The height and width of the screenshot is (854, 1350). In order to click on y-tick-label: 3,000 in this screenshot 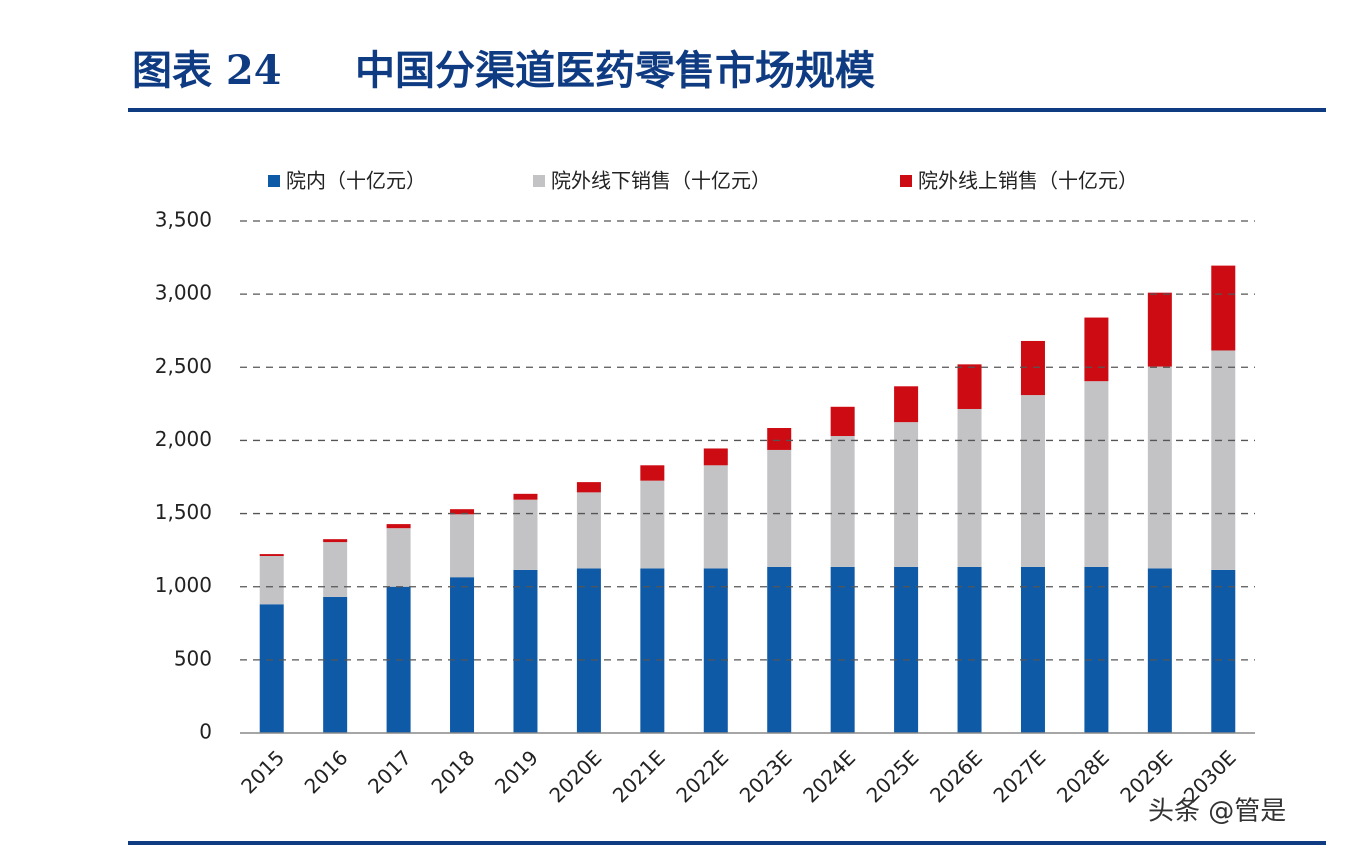, I will do `click(183, 293)`.